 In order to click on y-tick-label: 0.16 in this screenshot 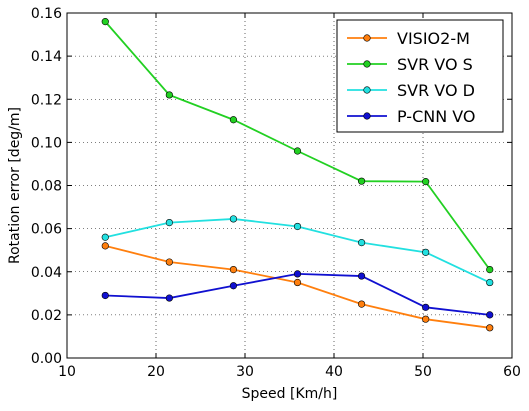, I will do `click(46, 14)`.